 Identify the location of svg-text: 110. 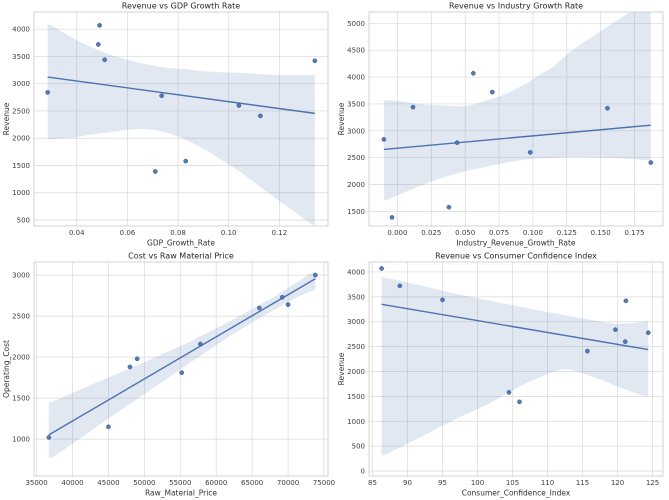
(546, 483).